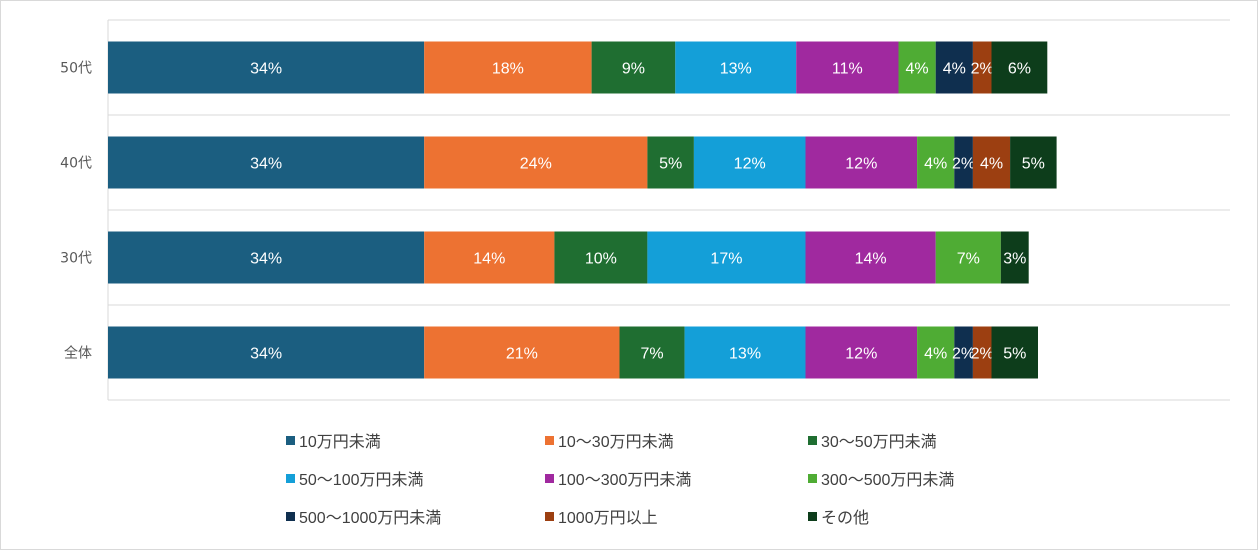  What do you see at coordinates (370, 518) in the screenshot?
I see `legend-label: 500～1000万円未満` at bounding box center [370, 518].